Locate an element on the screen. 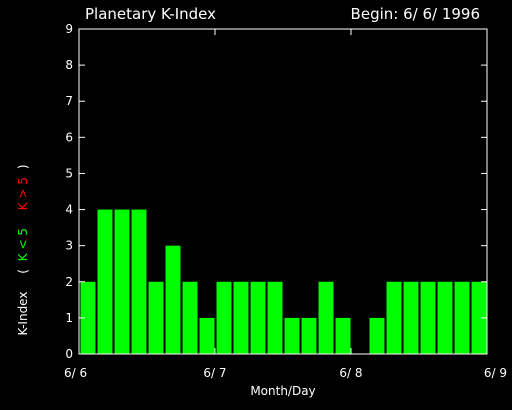 This screenshot has width=512, height=410. x-tick-label-1: 6/ 7 is located at coordinates (214, 373).